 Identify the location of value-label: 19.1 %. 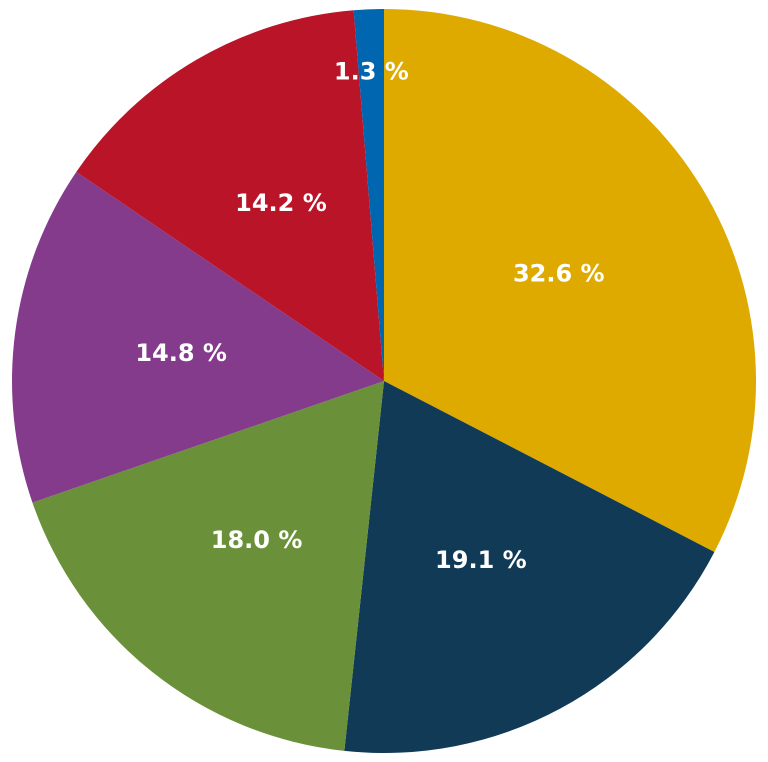
(481, 560).